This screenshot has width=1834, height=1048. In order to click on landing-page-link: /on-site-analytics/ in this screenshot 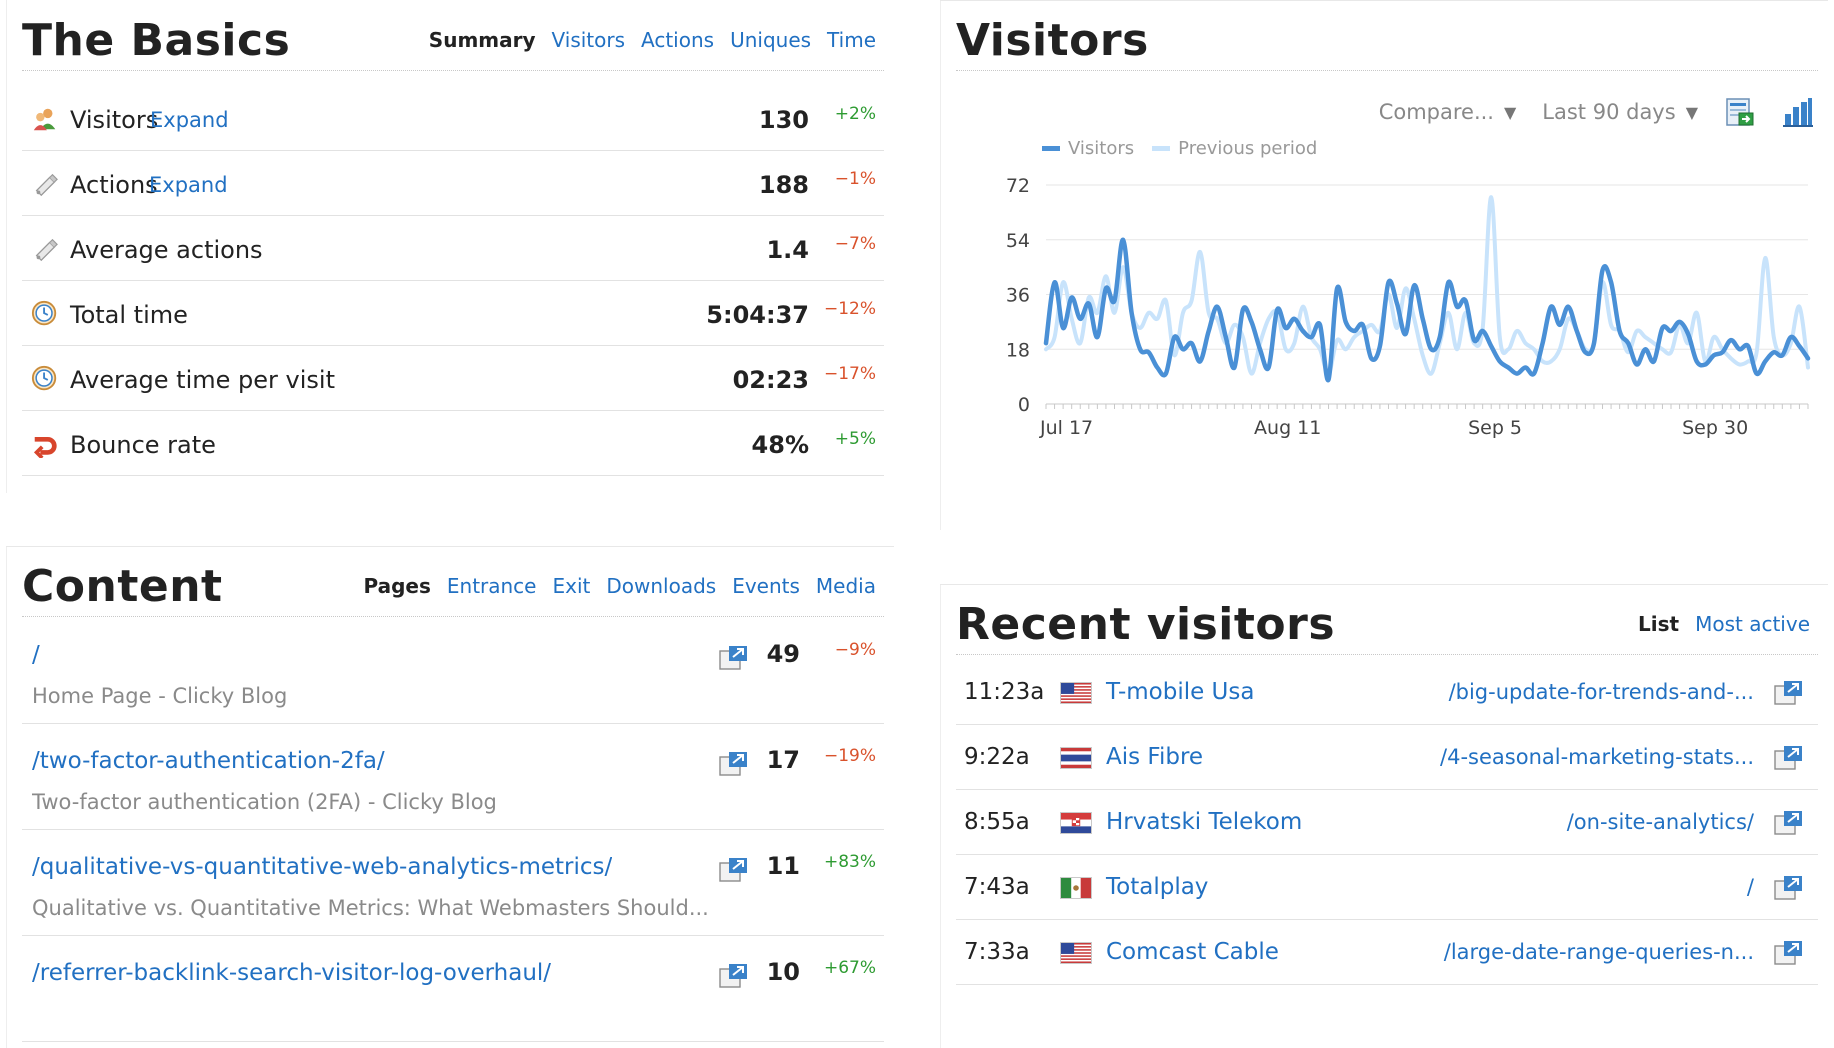, I will do `click(1660, 822)`.